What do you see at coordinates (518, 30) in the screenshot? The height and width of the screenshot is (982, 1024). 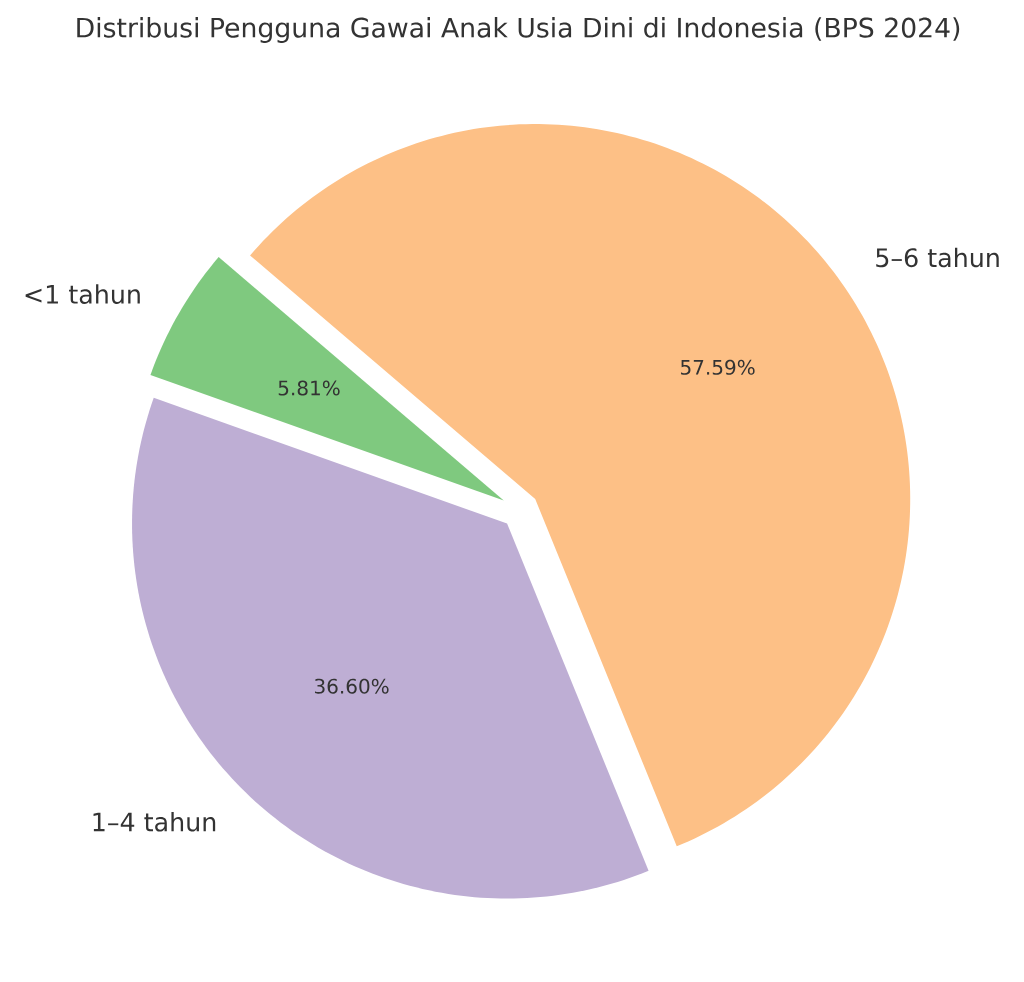 I see `chart-title: Distribusi Pengguna Gawai Anak Usia Dini di Indonesia (BPS 2024)` at bounding box center [518, 30].